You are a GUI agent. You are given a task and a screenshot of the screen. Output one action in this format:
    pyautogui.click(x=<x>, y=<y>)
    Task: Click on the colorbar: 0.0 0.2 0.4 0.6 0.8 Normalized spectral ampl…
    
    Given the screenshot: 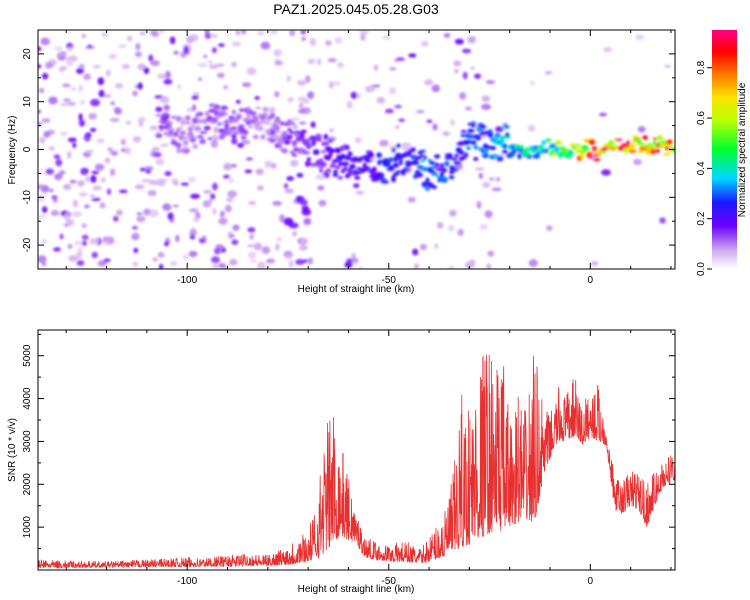 What is the action you would take?
    pyautogui.click(x=722, y=153)
    